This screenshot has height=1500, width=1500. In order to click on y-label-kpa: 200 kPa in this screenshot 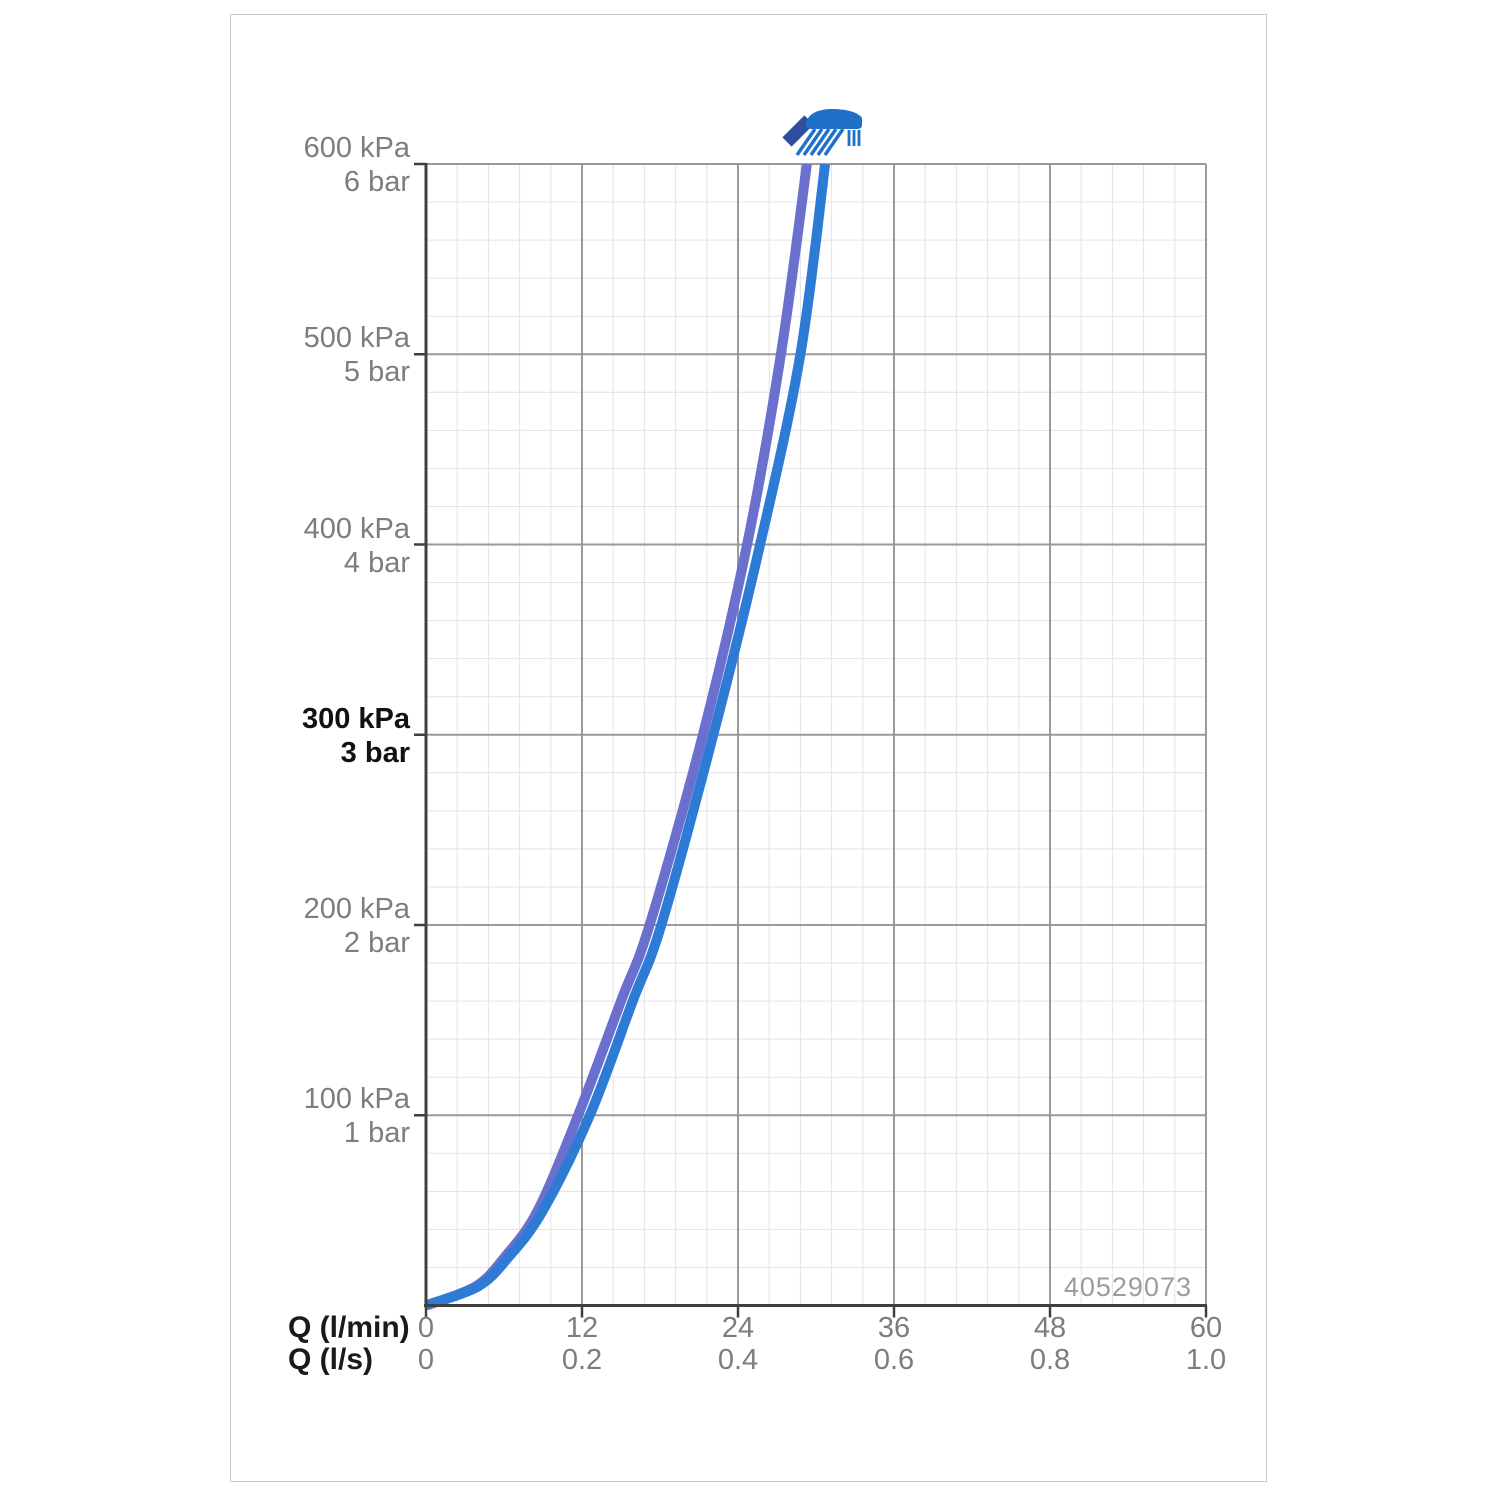, I will do `click(356, 909)`.